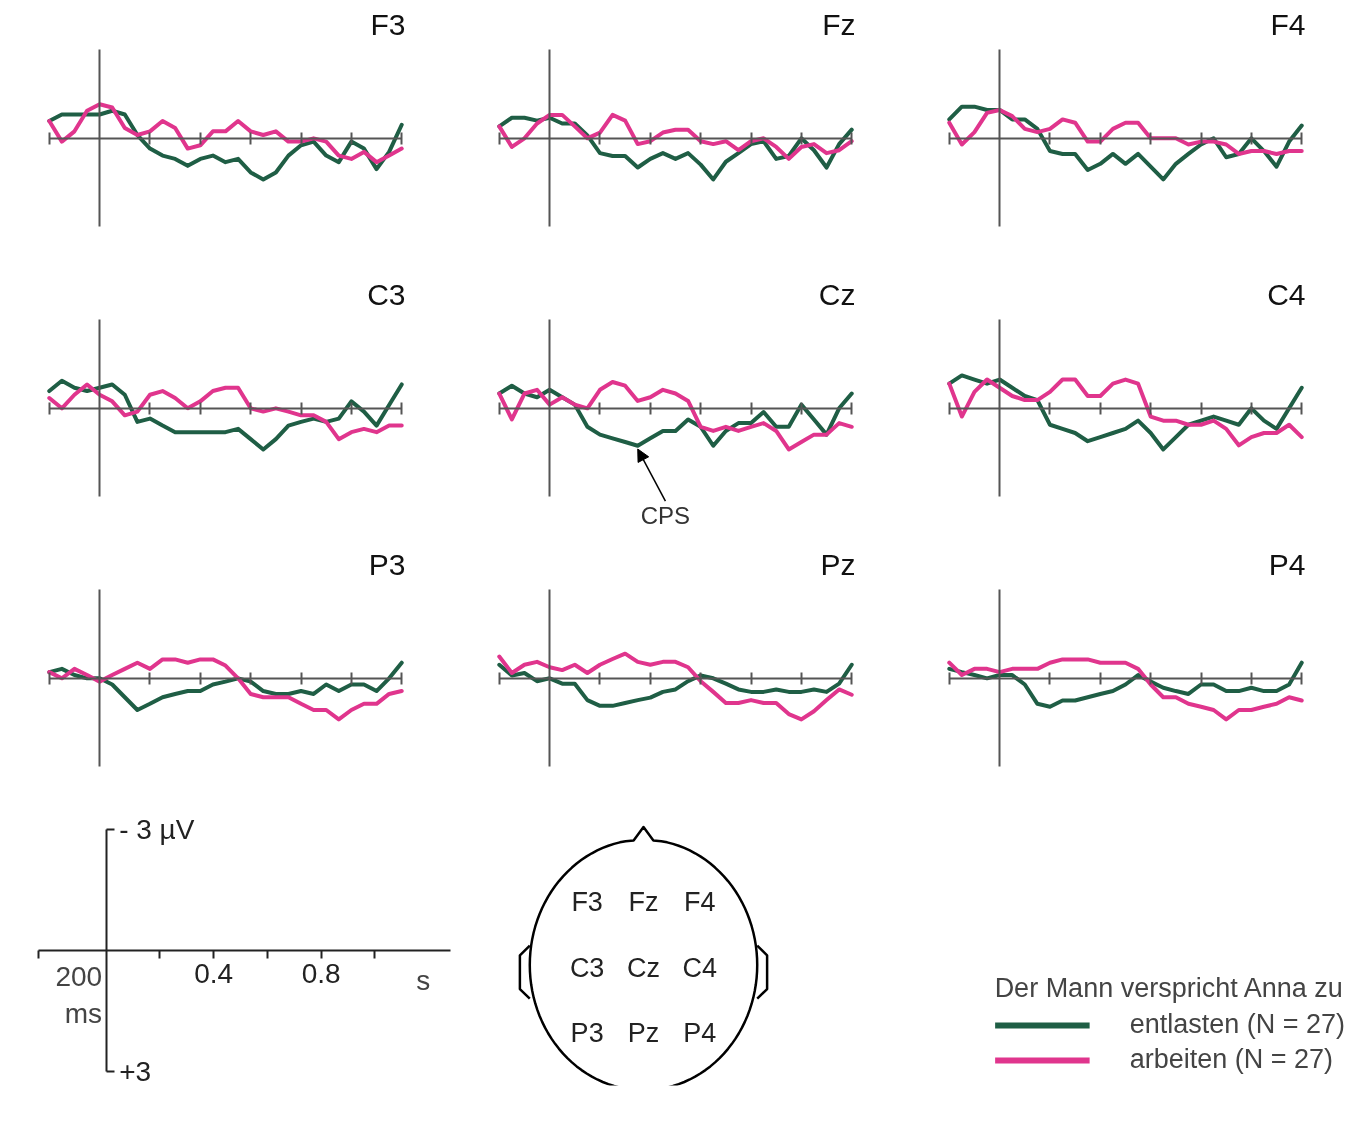 Image resolution: width=1364 pixels, height=1143 pixels. What do you see at coordinates (135, 1071) in the screenshot?
I see `y-tick-label: +3` at bounding box center [135, 1071].